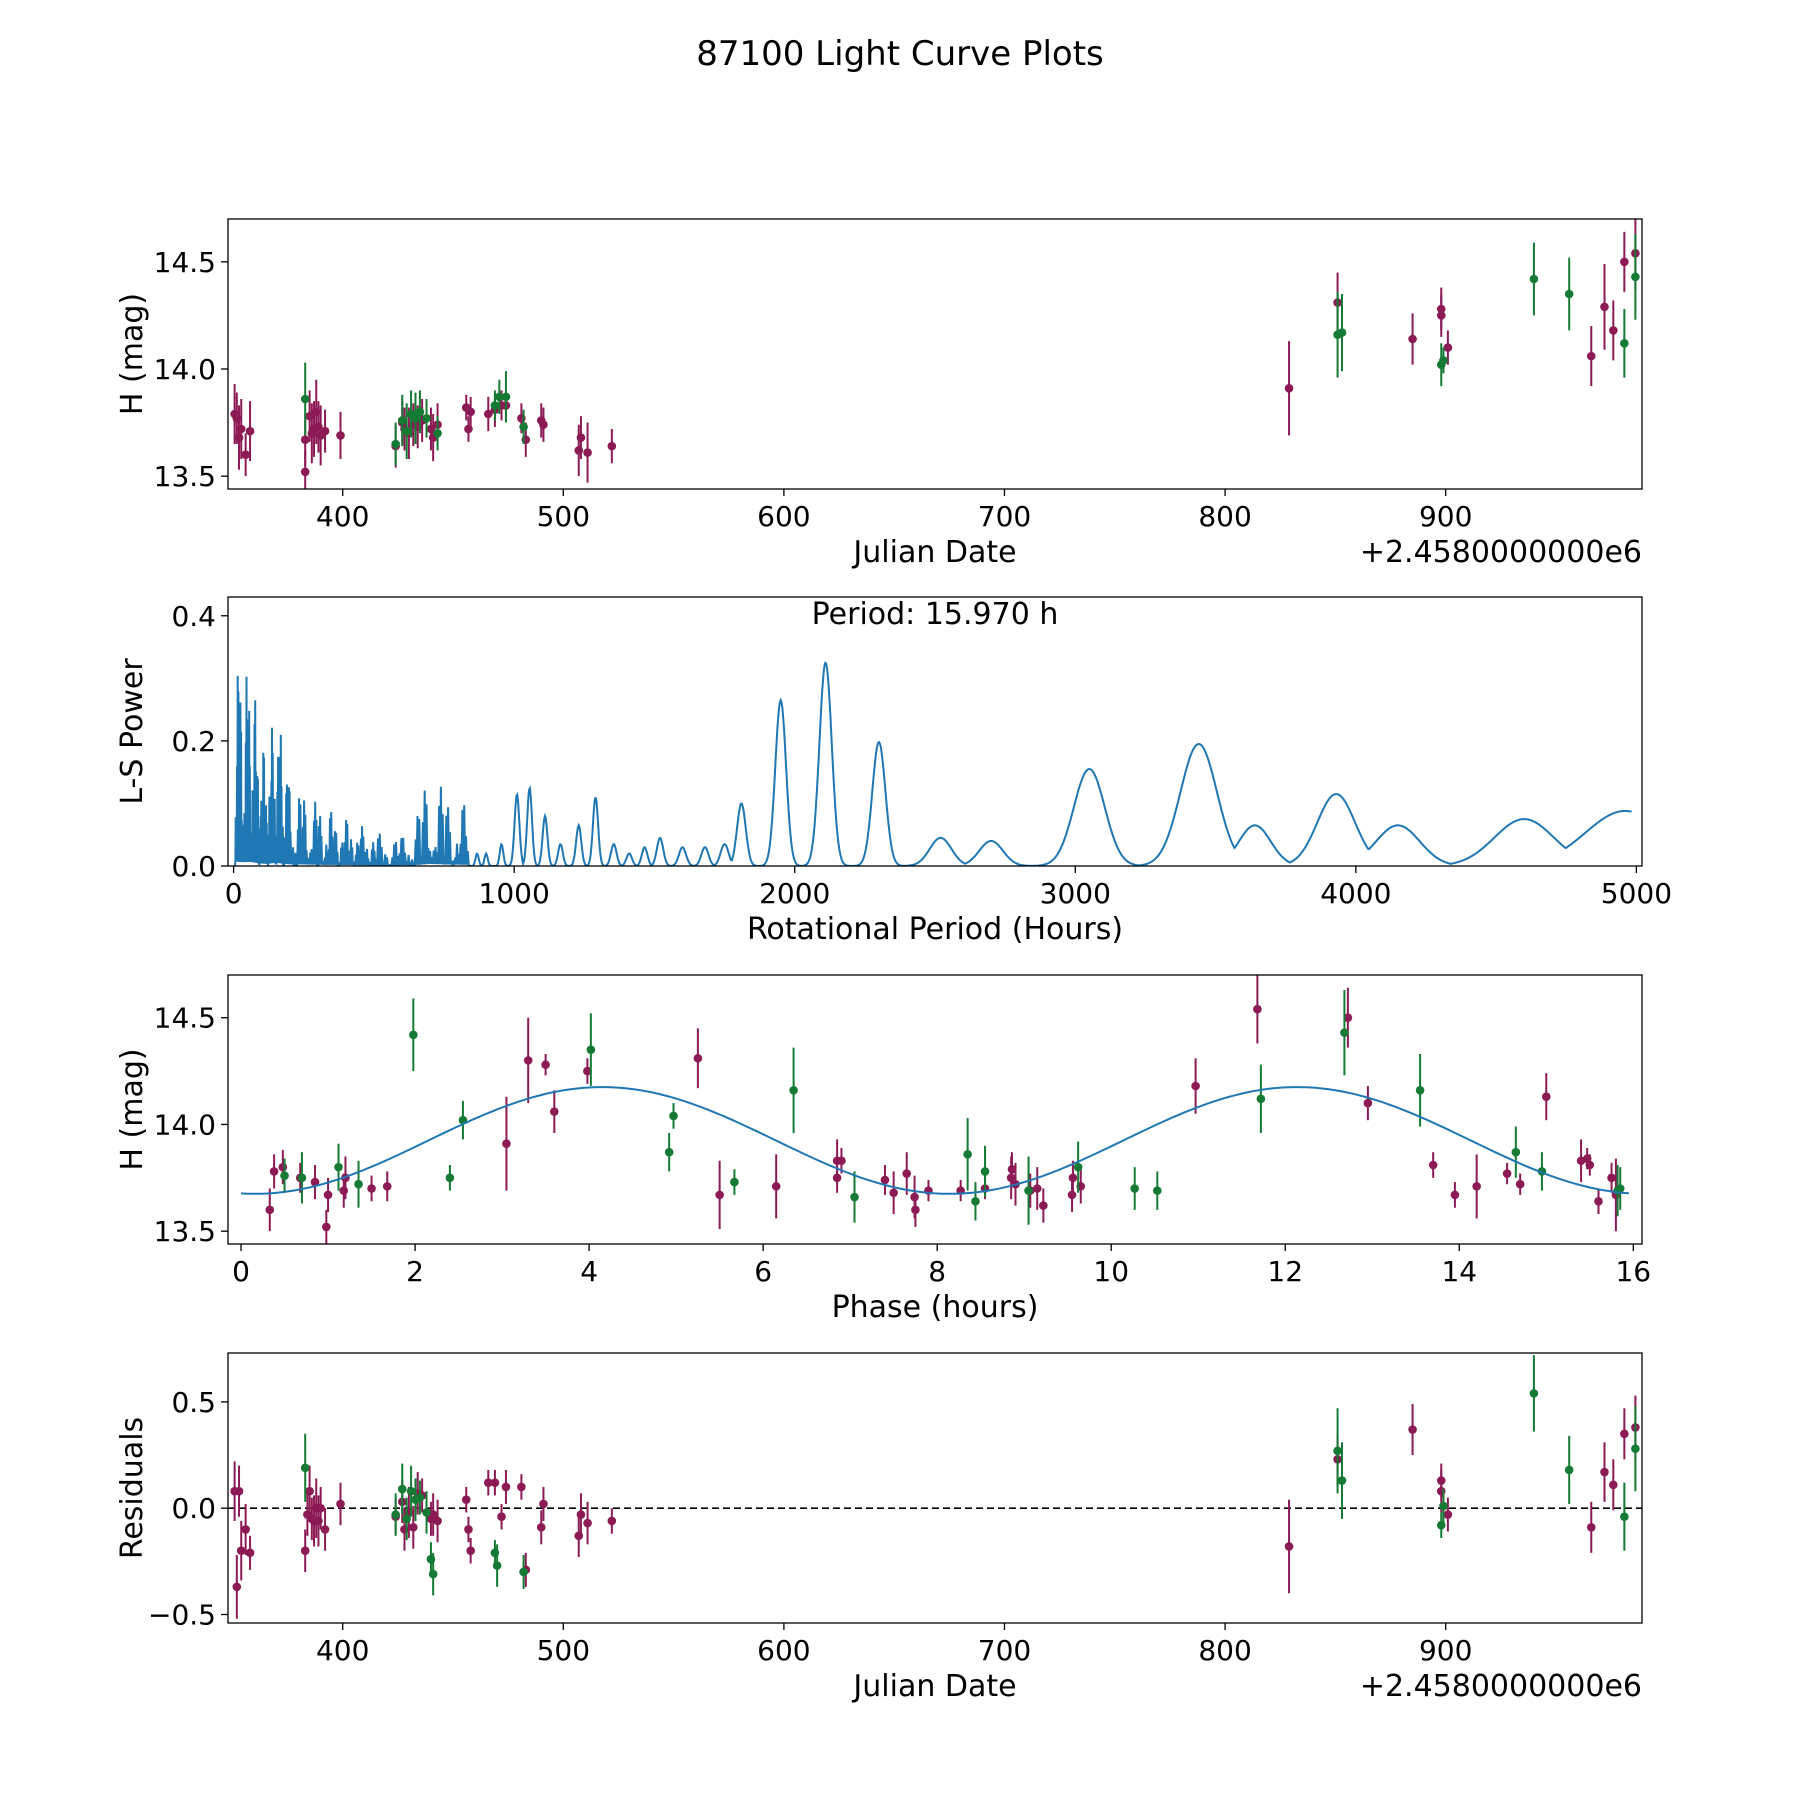 This screenshot has height=1800, width=1800. I want to click on x-tick-label: 0, so click(234, 893).